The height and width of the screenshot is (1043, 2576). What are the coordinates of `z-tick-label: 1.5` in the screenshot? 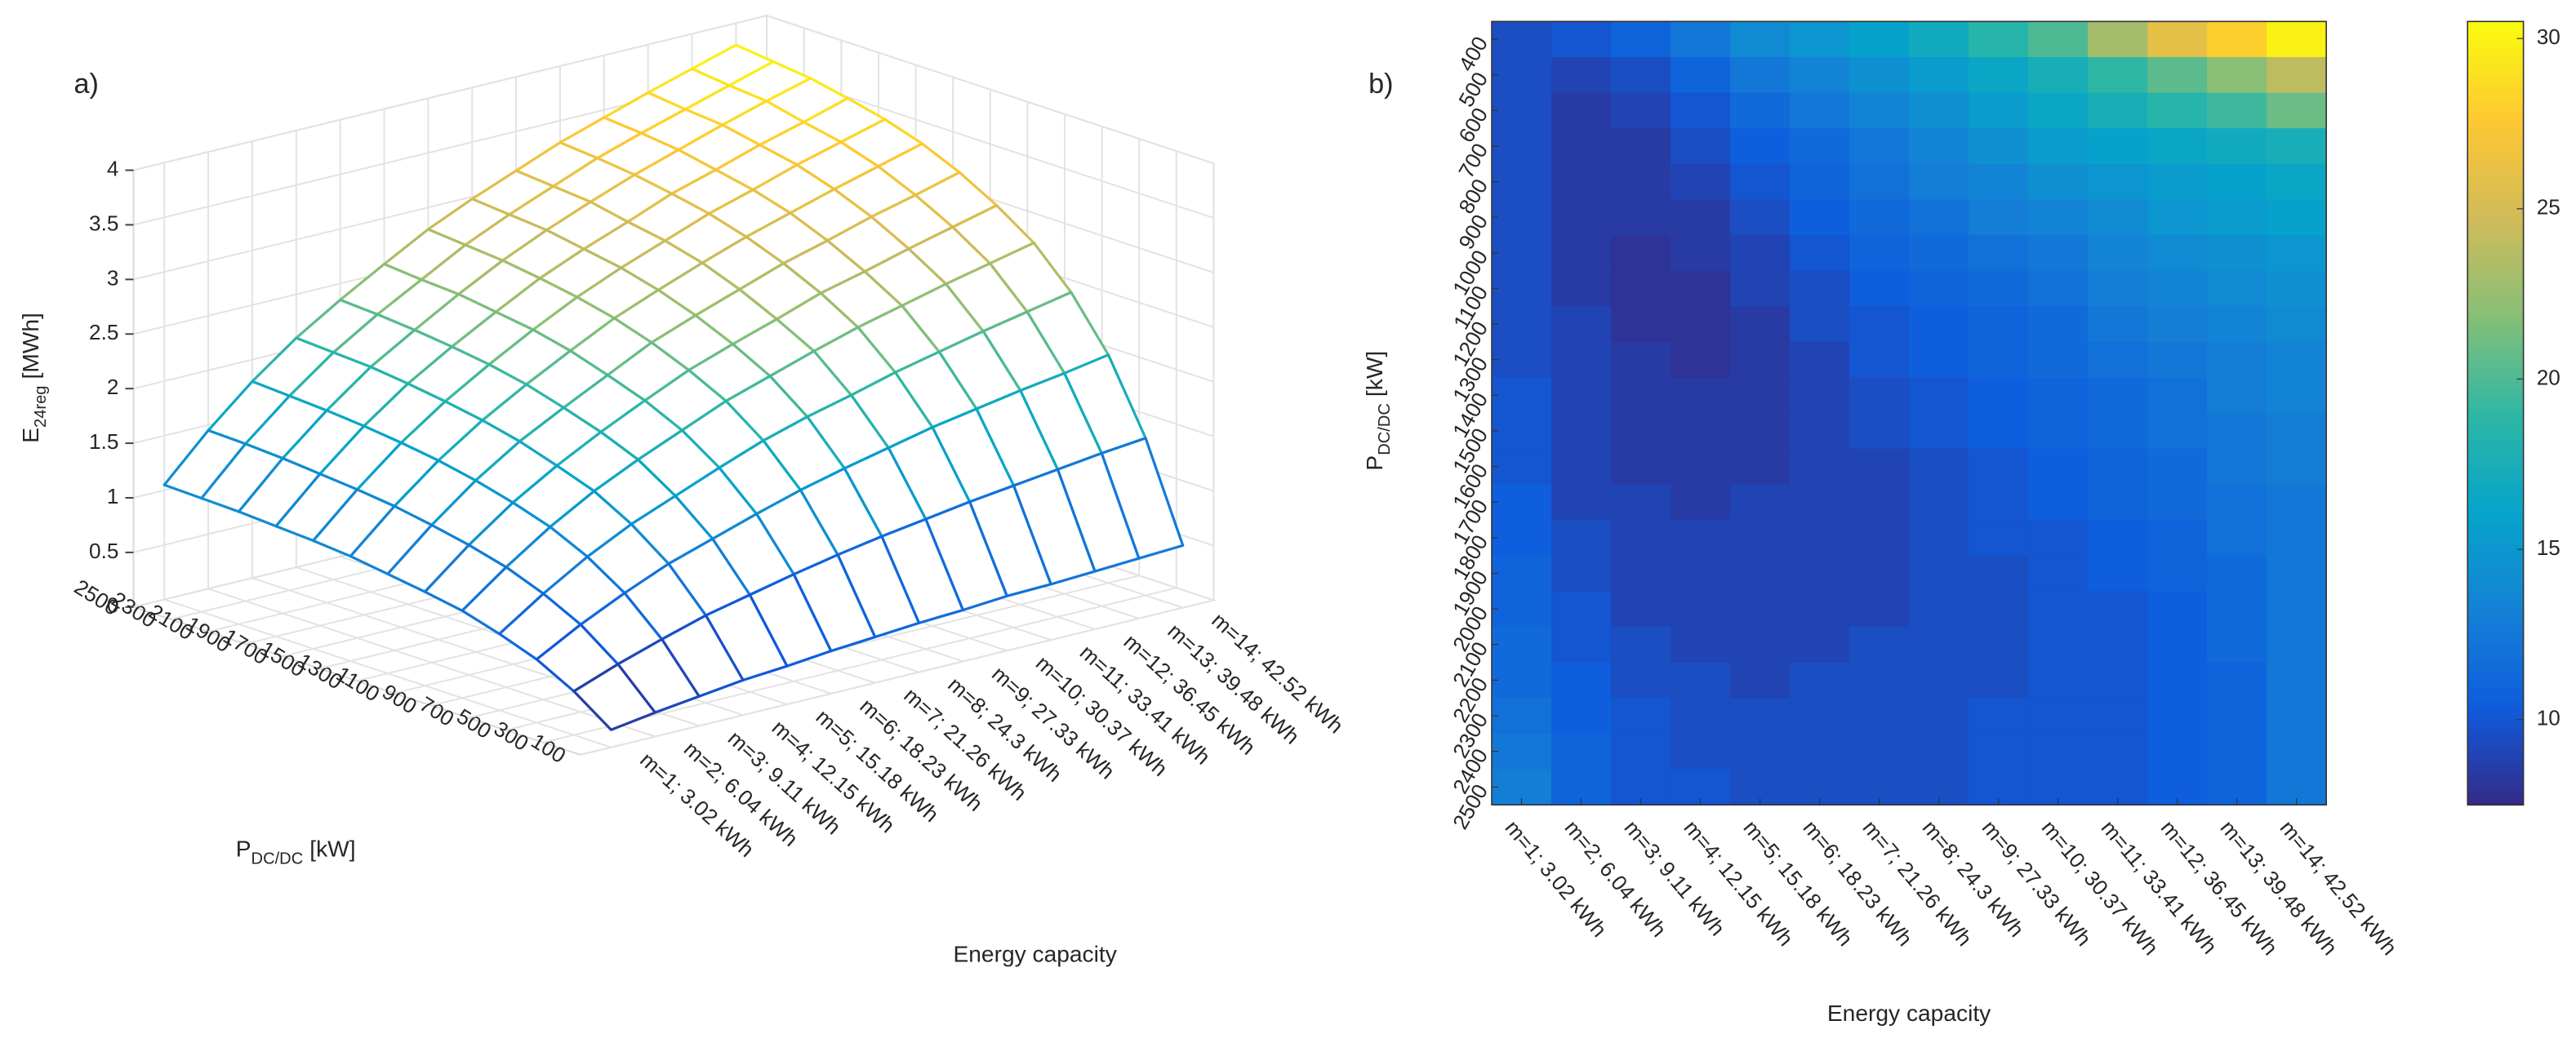 It's located at (103, 441).